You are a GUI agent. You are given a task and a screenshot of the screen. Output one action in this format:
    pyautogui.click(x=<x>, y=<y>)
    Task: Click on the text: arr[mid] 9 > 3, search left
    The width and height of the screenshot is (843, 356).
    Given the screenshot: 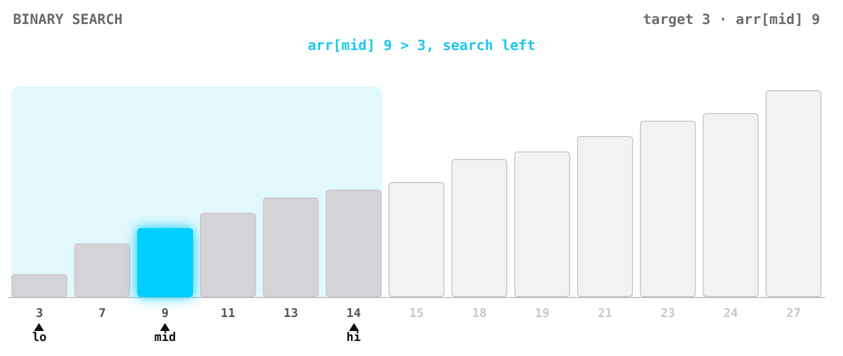 What is the action you would take?
    pyautogui.click(x=422, y=46)
    